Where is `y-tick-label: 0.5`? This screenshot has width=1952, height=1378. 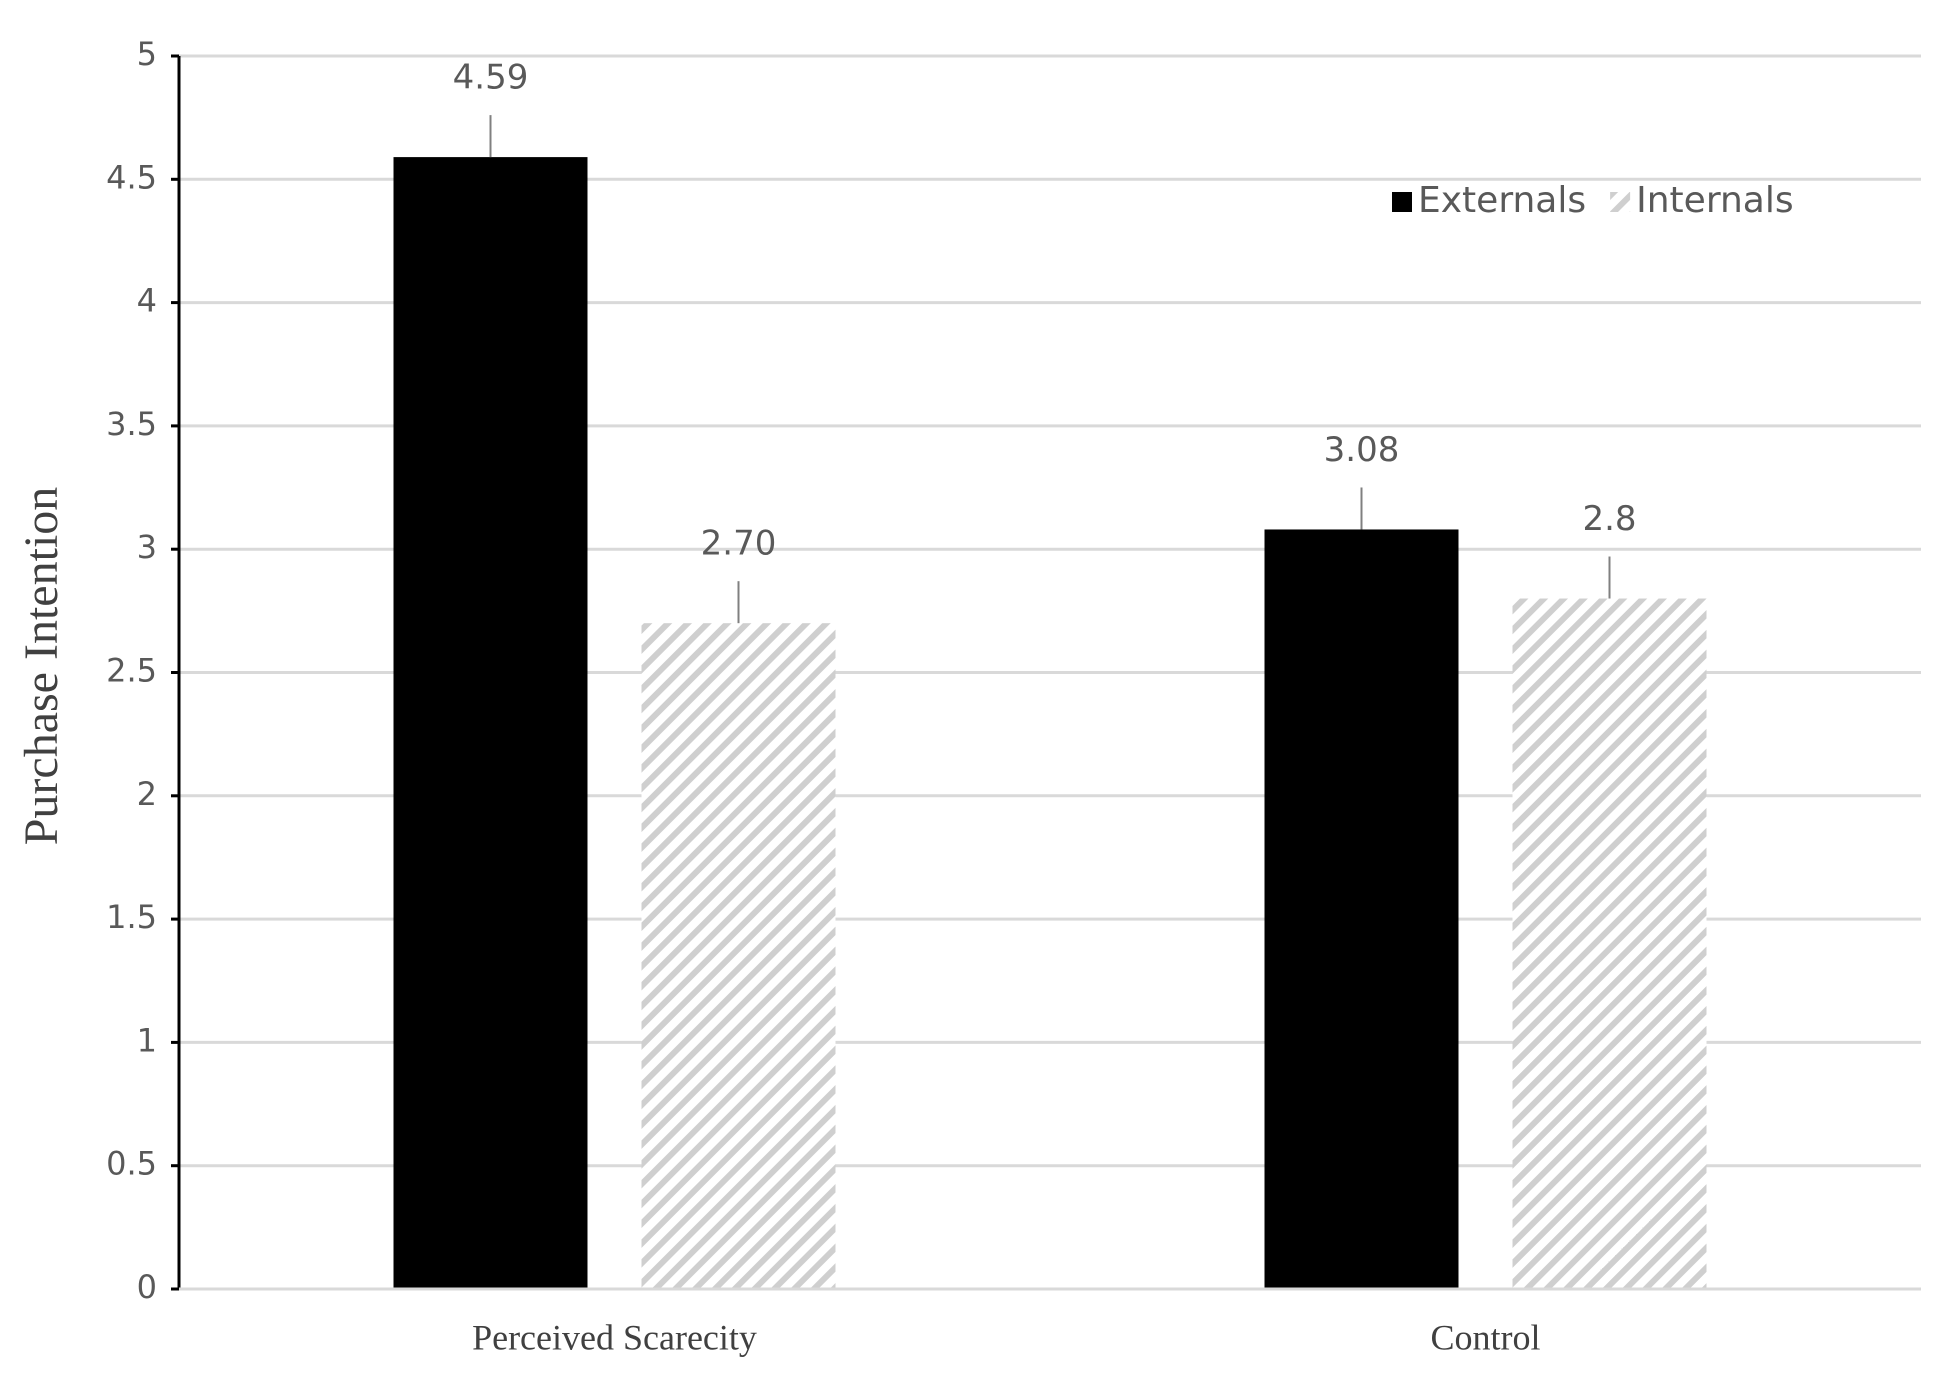 y-tick-label: 0.5 is located at coordinates (131, 1164).